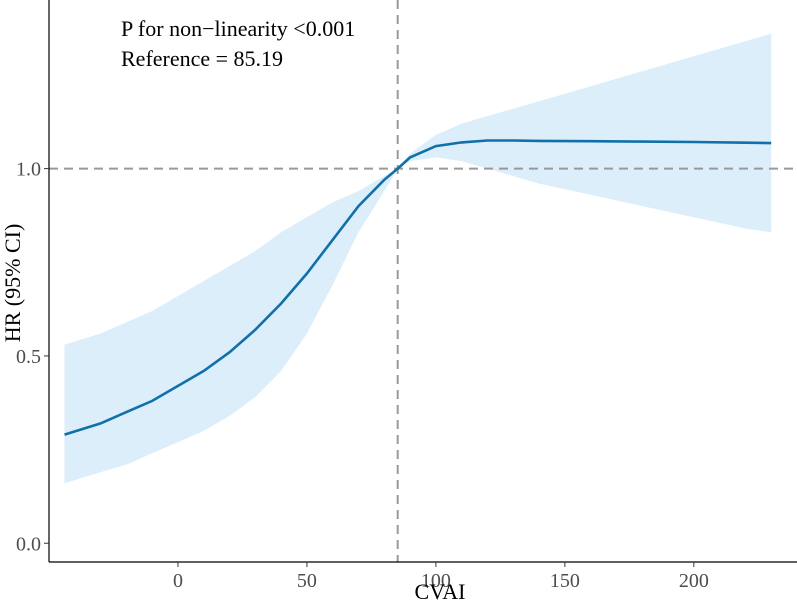  I want to click on y-axis-ticks: 0.0 0.5 1.0, so click(32, 357).